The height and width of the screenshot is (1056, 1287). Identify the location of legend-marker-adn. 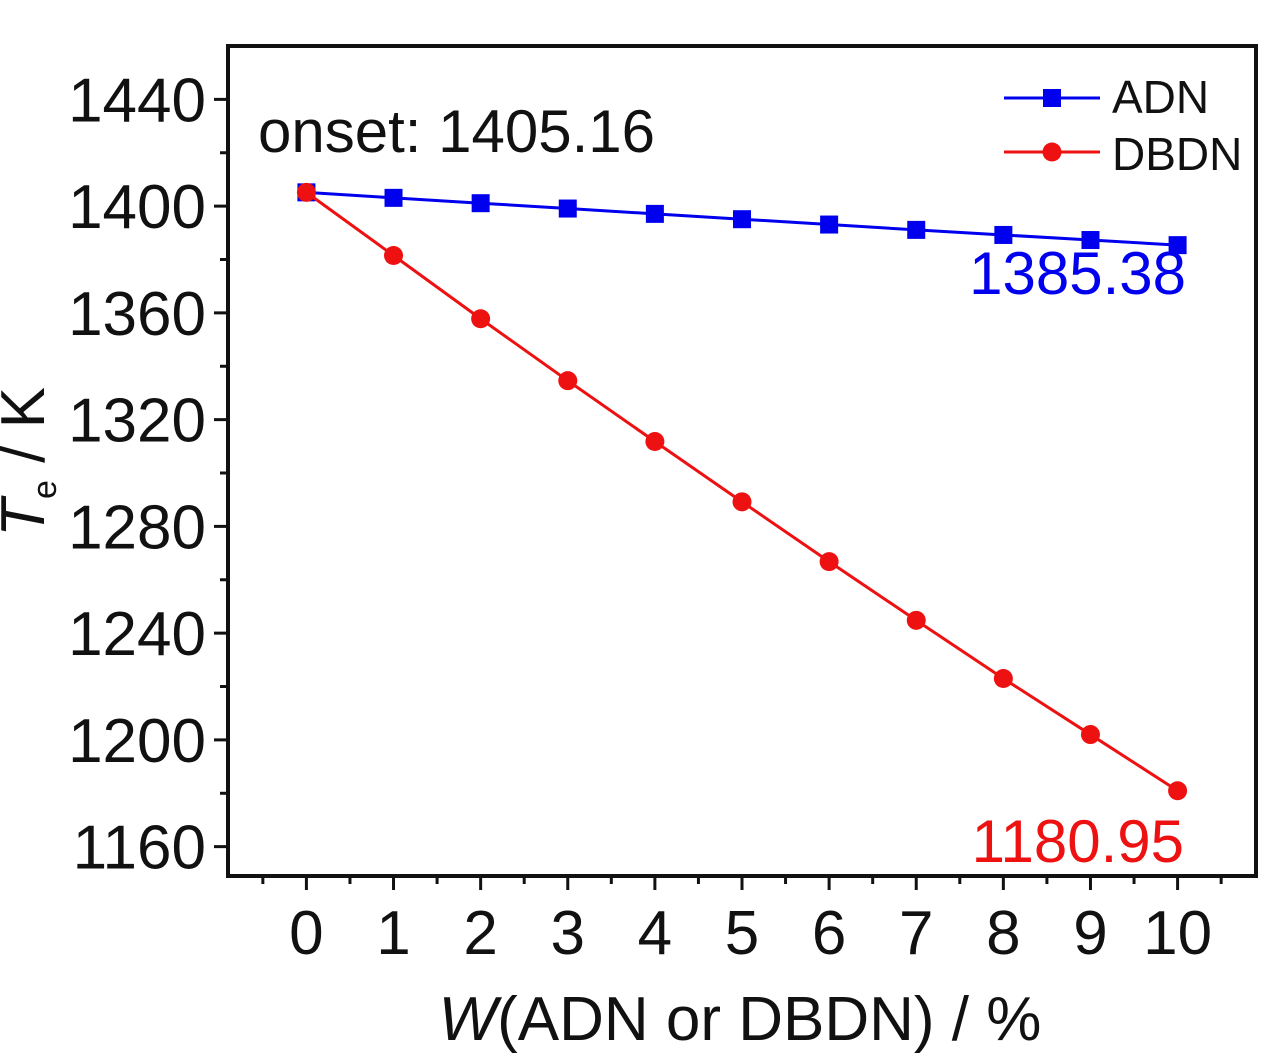
(1052, 98).